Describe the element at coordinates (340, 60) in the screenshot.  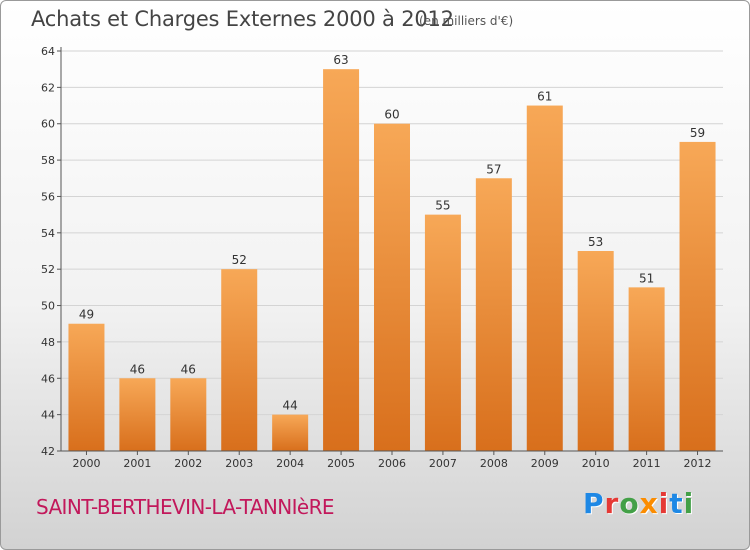
I see `bar-value-label: 63` at that location.